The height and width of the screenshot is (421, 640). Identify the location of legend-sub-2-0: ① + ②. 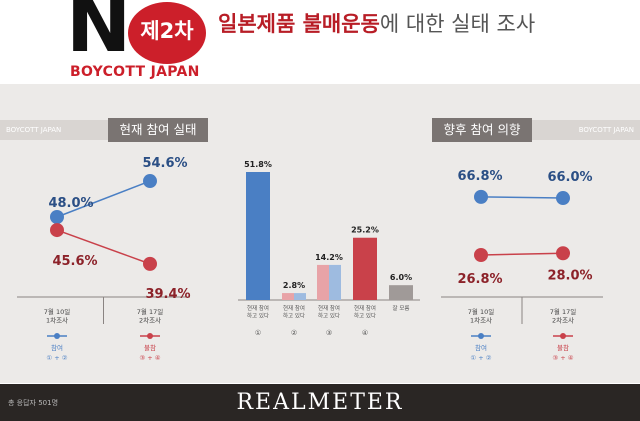
(480, 358).